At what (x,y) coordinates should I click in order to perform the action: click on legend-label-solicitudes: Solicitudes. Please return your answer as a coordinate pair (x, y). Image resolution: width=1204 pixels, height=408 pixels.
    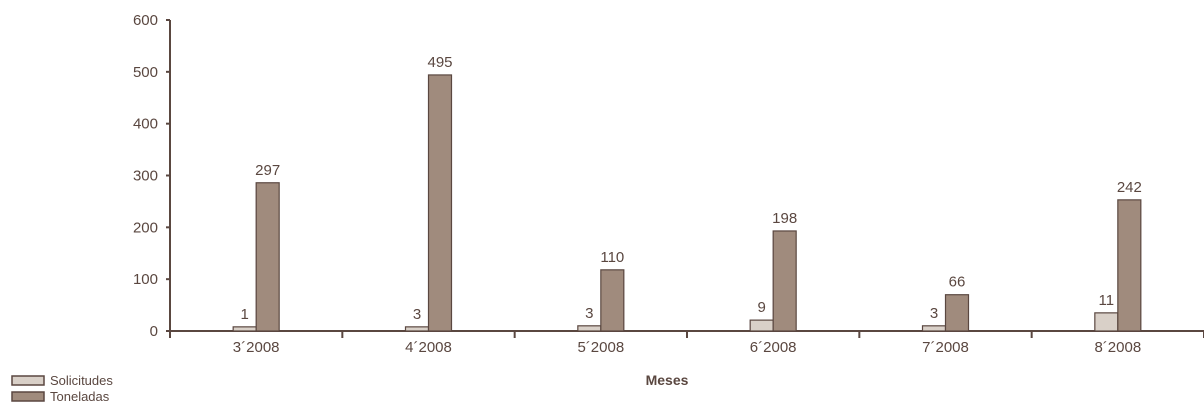
    Looking at the image, I should click on (81, 380).